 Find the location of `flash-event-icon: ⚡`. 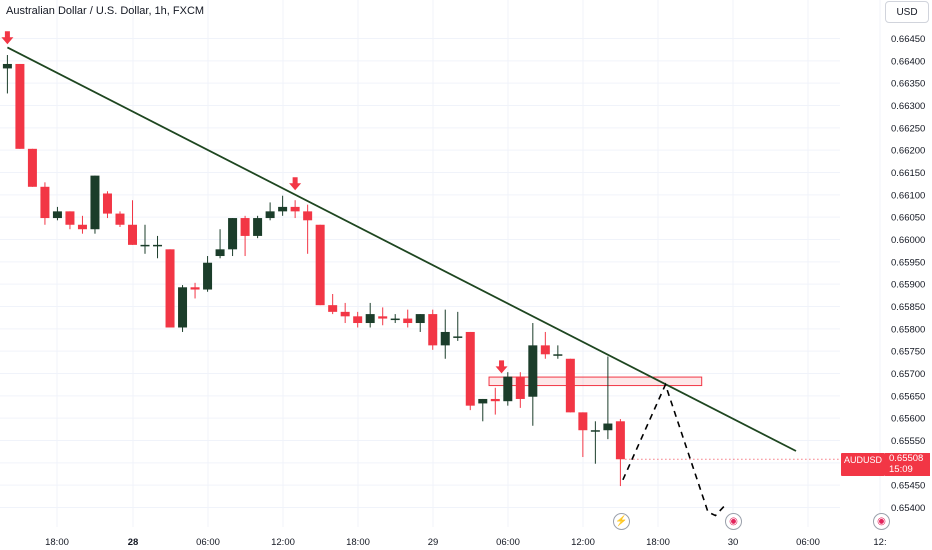

flash-event-icon: ⚡ is located at coordinates (621, 521).